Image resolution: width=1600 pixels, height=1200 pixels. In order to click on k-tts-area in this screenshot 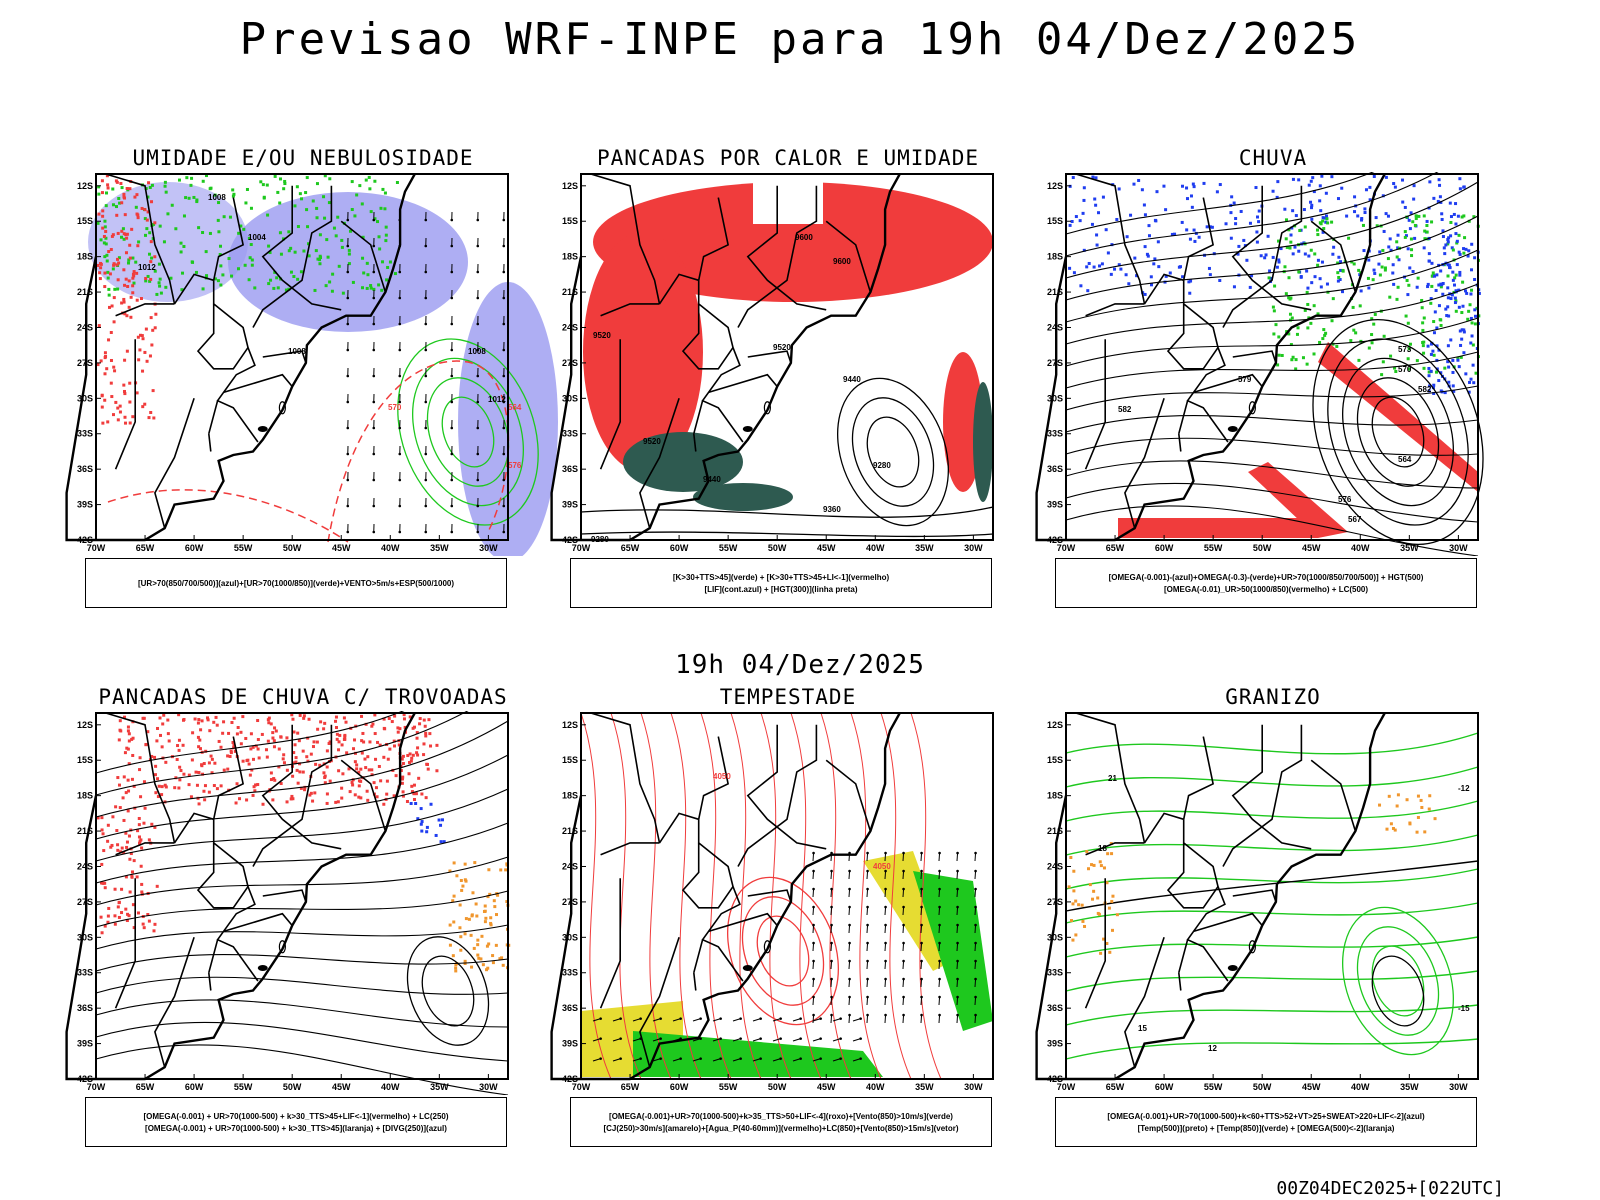, I will do `click(743, 497)`.